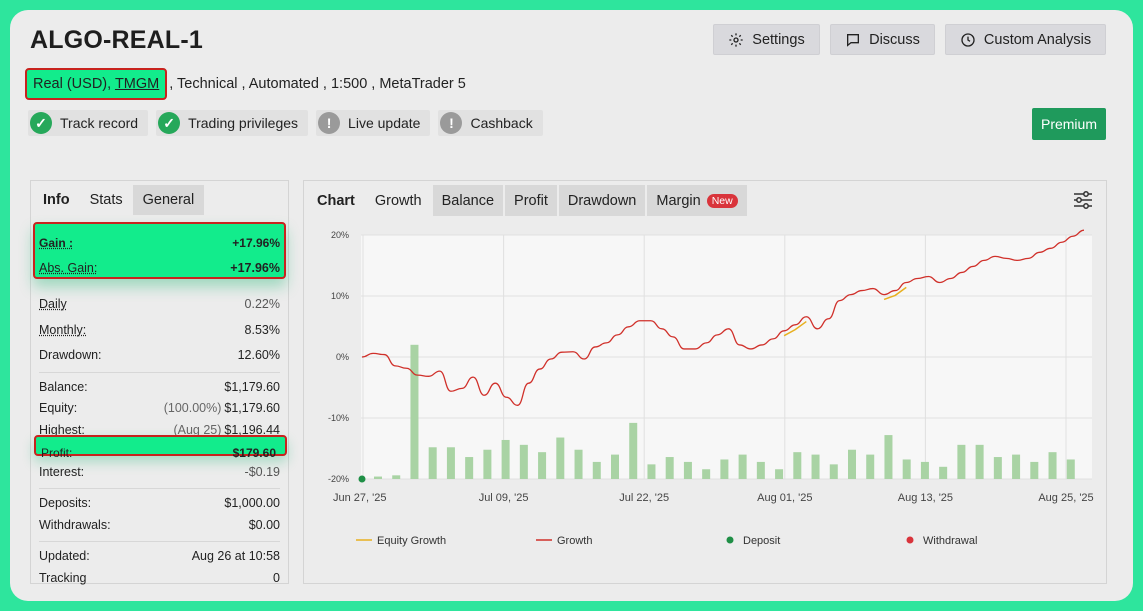  I want to click on custom-analysis-button: Custom Analysis, so click(1025, 39).